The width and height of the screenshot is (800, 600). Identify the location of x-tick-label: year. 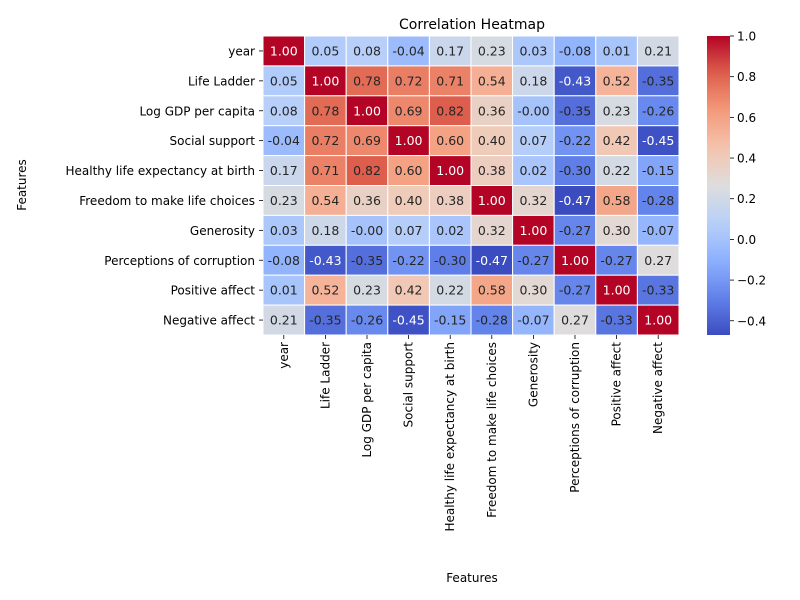
(284, 355).